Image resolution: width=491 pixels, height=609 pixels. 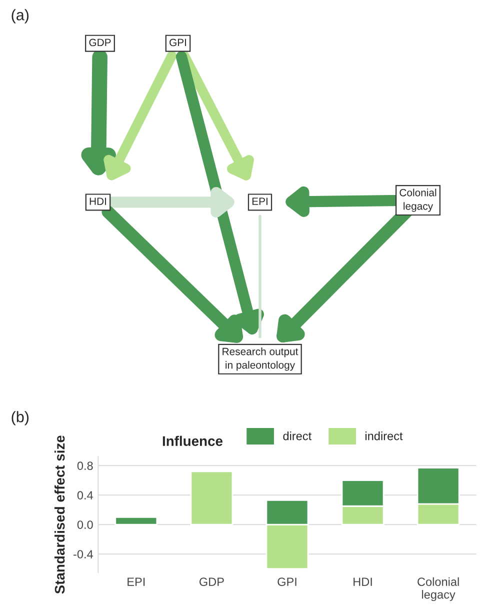 I want to click on text: (a), so click(x=20, y=16).